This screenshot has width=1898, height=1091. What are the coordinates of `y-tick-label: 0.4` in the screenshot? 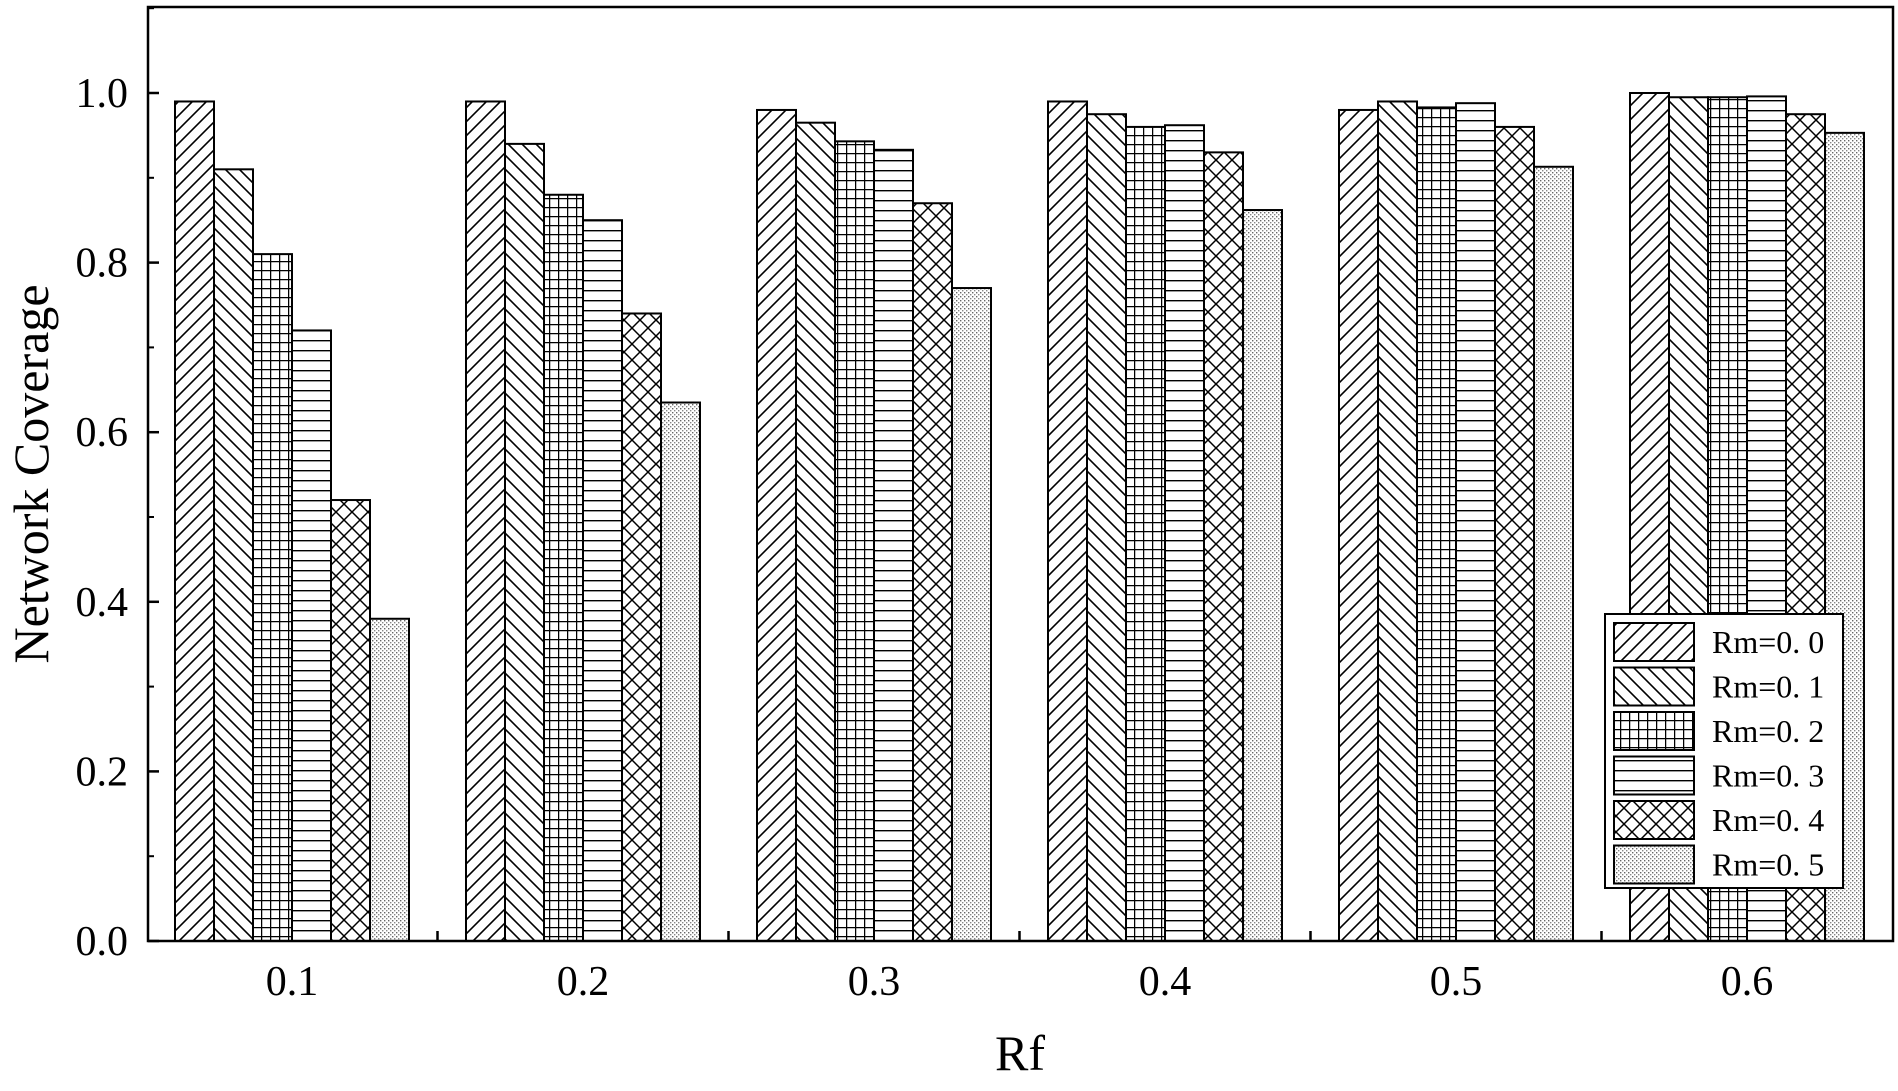 It's located at (102, 603).